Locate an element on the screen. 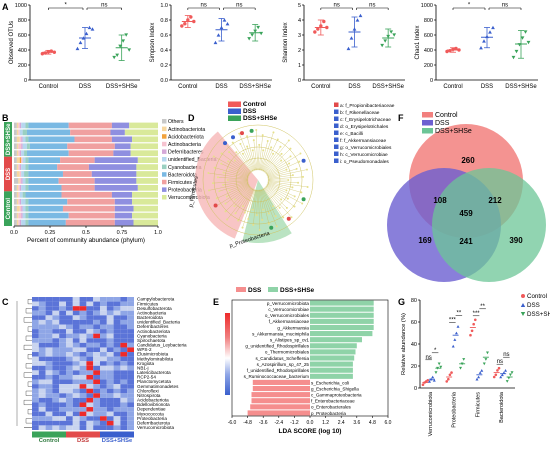  f-legend-label: DSS+SHSe is located at coordinates (453, 131).